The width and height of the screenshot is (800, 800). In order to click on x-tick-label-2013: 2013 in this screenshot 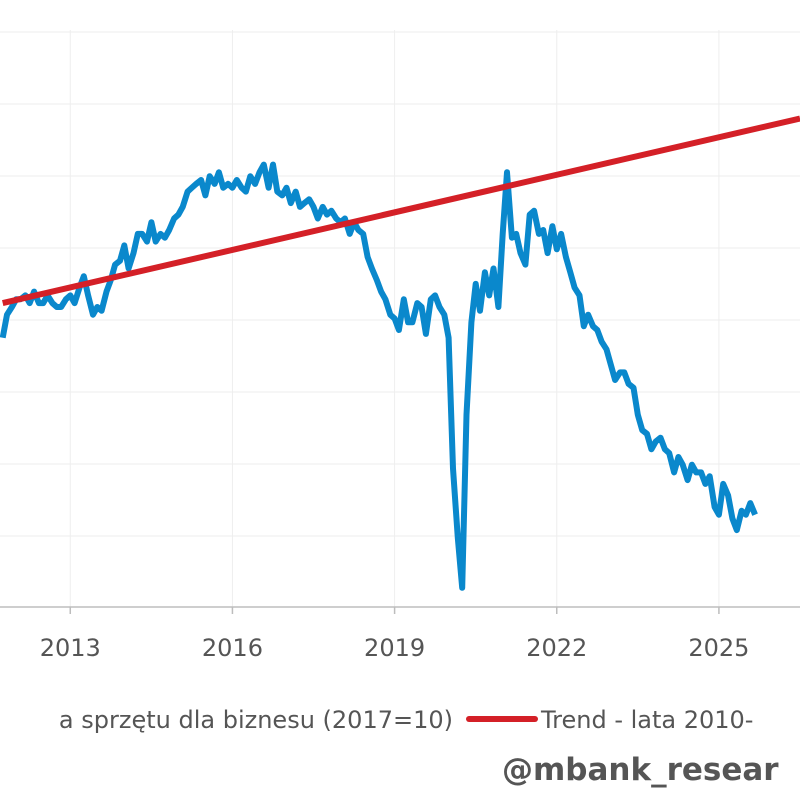, I will do `click(70, 648)`.